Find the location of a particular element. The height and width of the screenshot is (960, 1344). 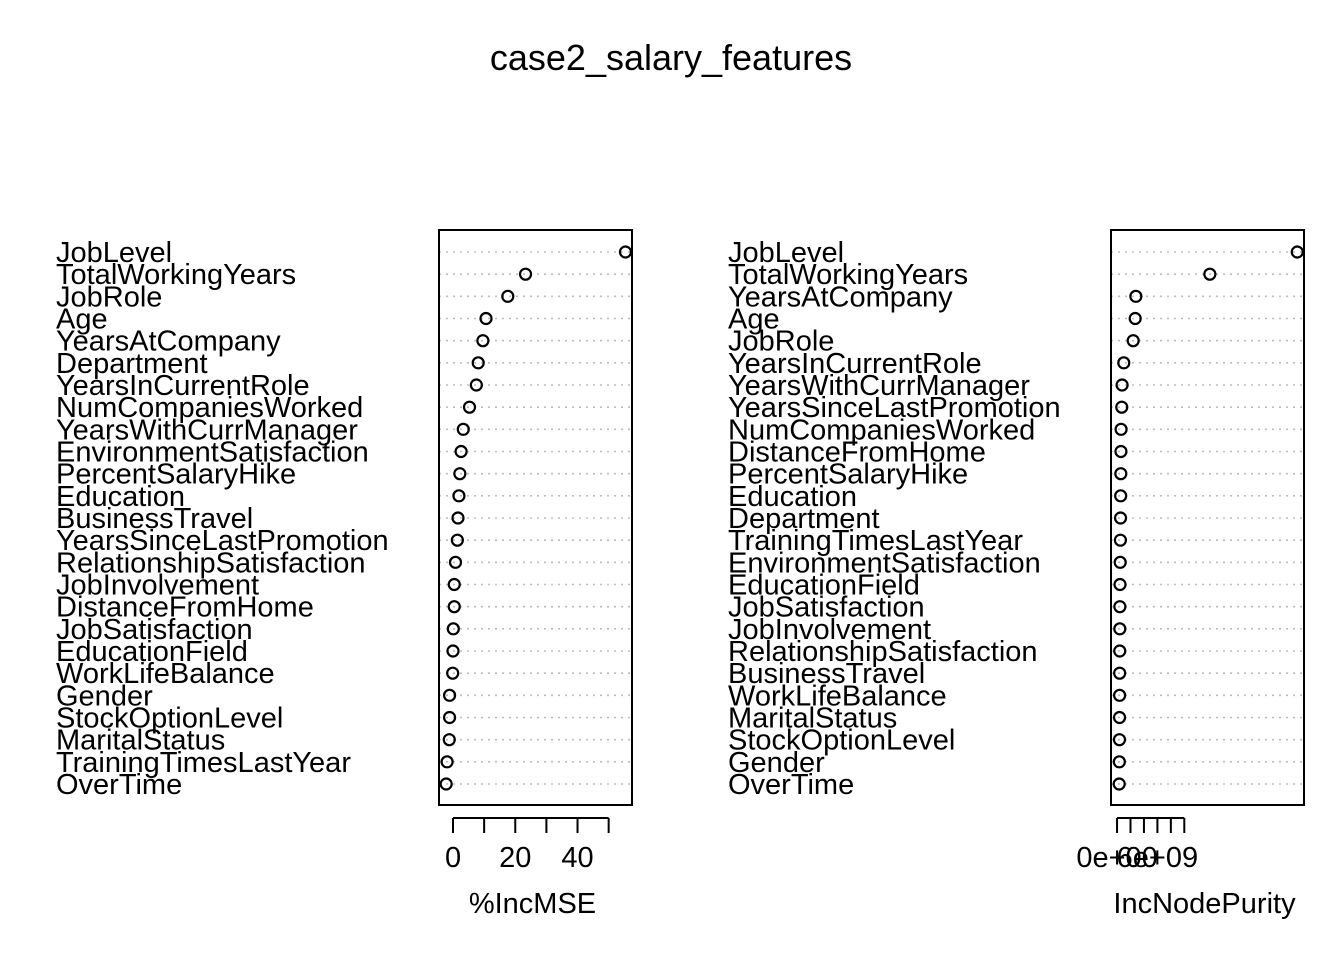

feature-label: Department is located at coordinates (804, 519).